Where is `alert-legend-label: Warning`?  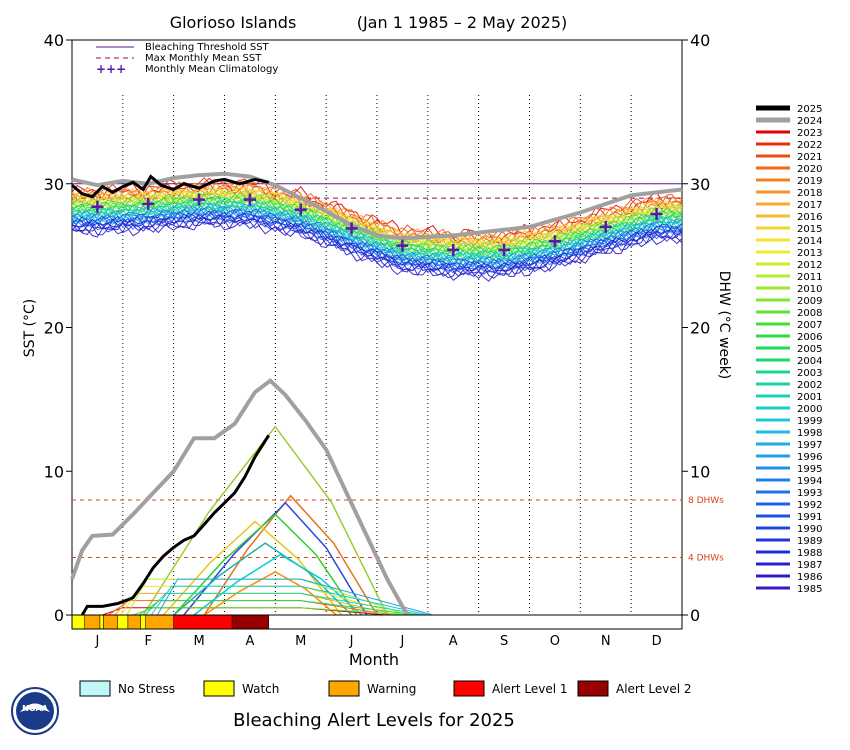 alert-legend-label: Warning is located at coordinates (391, 689).